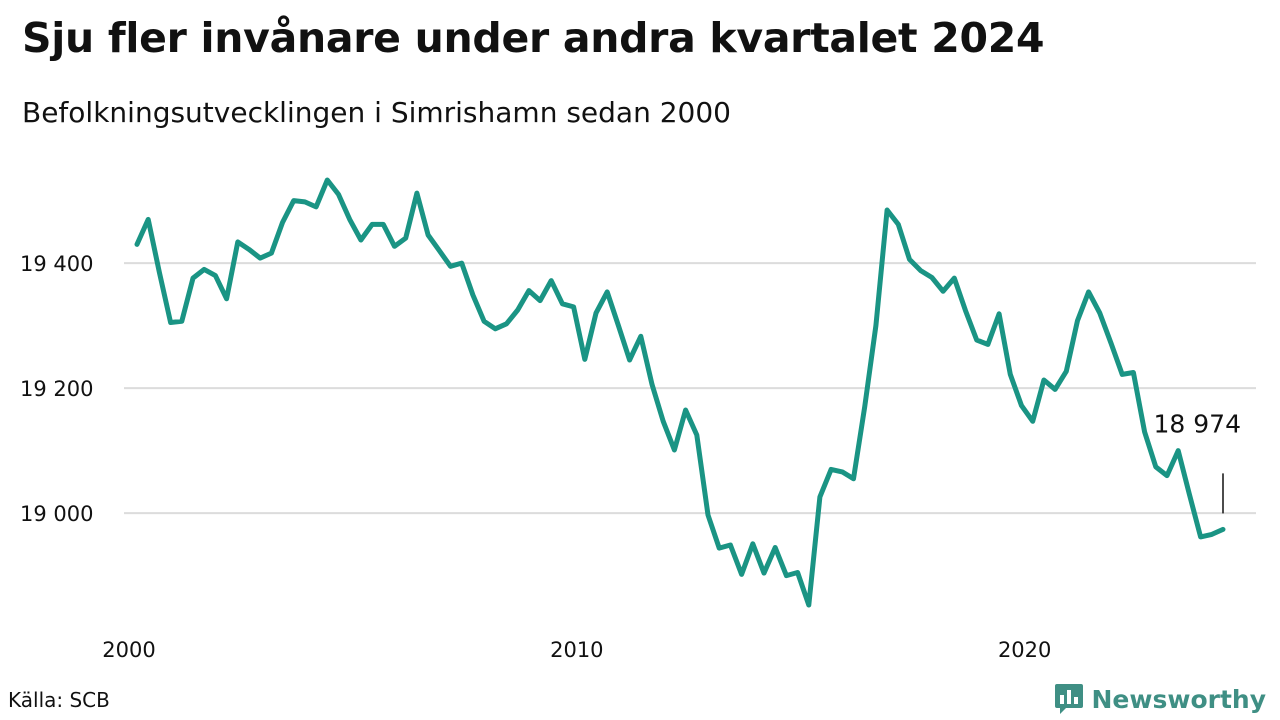 The height and width of the screenshot is (720, 1280). I want to click on brand-name: Newsworthy, so click(1179, 699).